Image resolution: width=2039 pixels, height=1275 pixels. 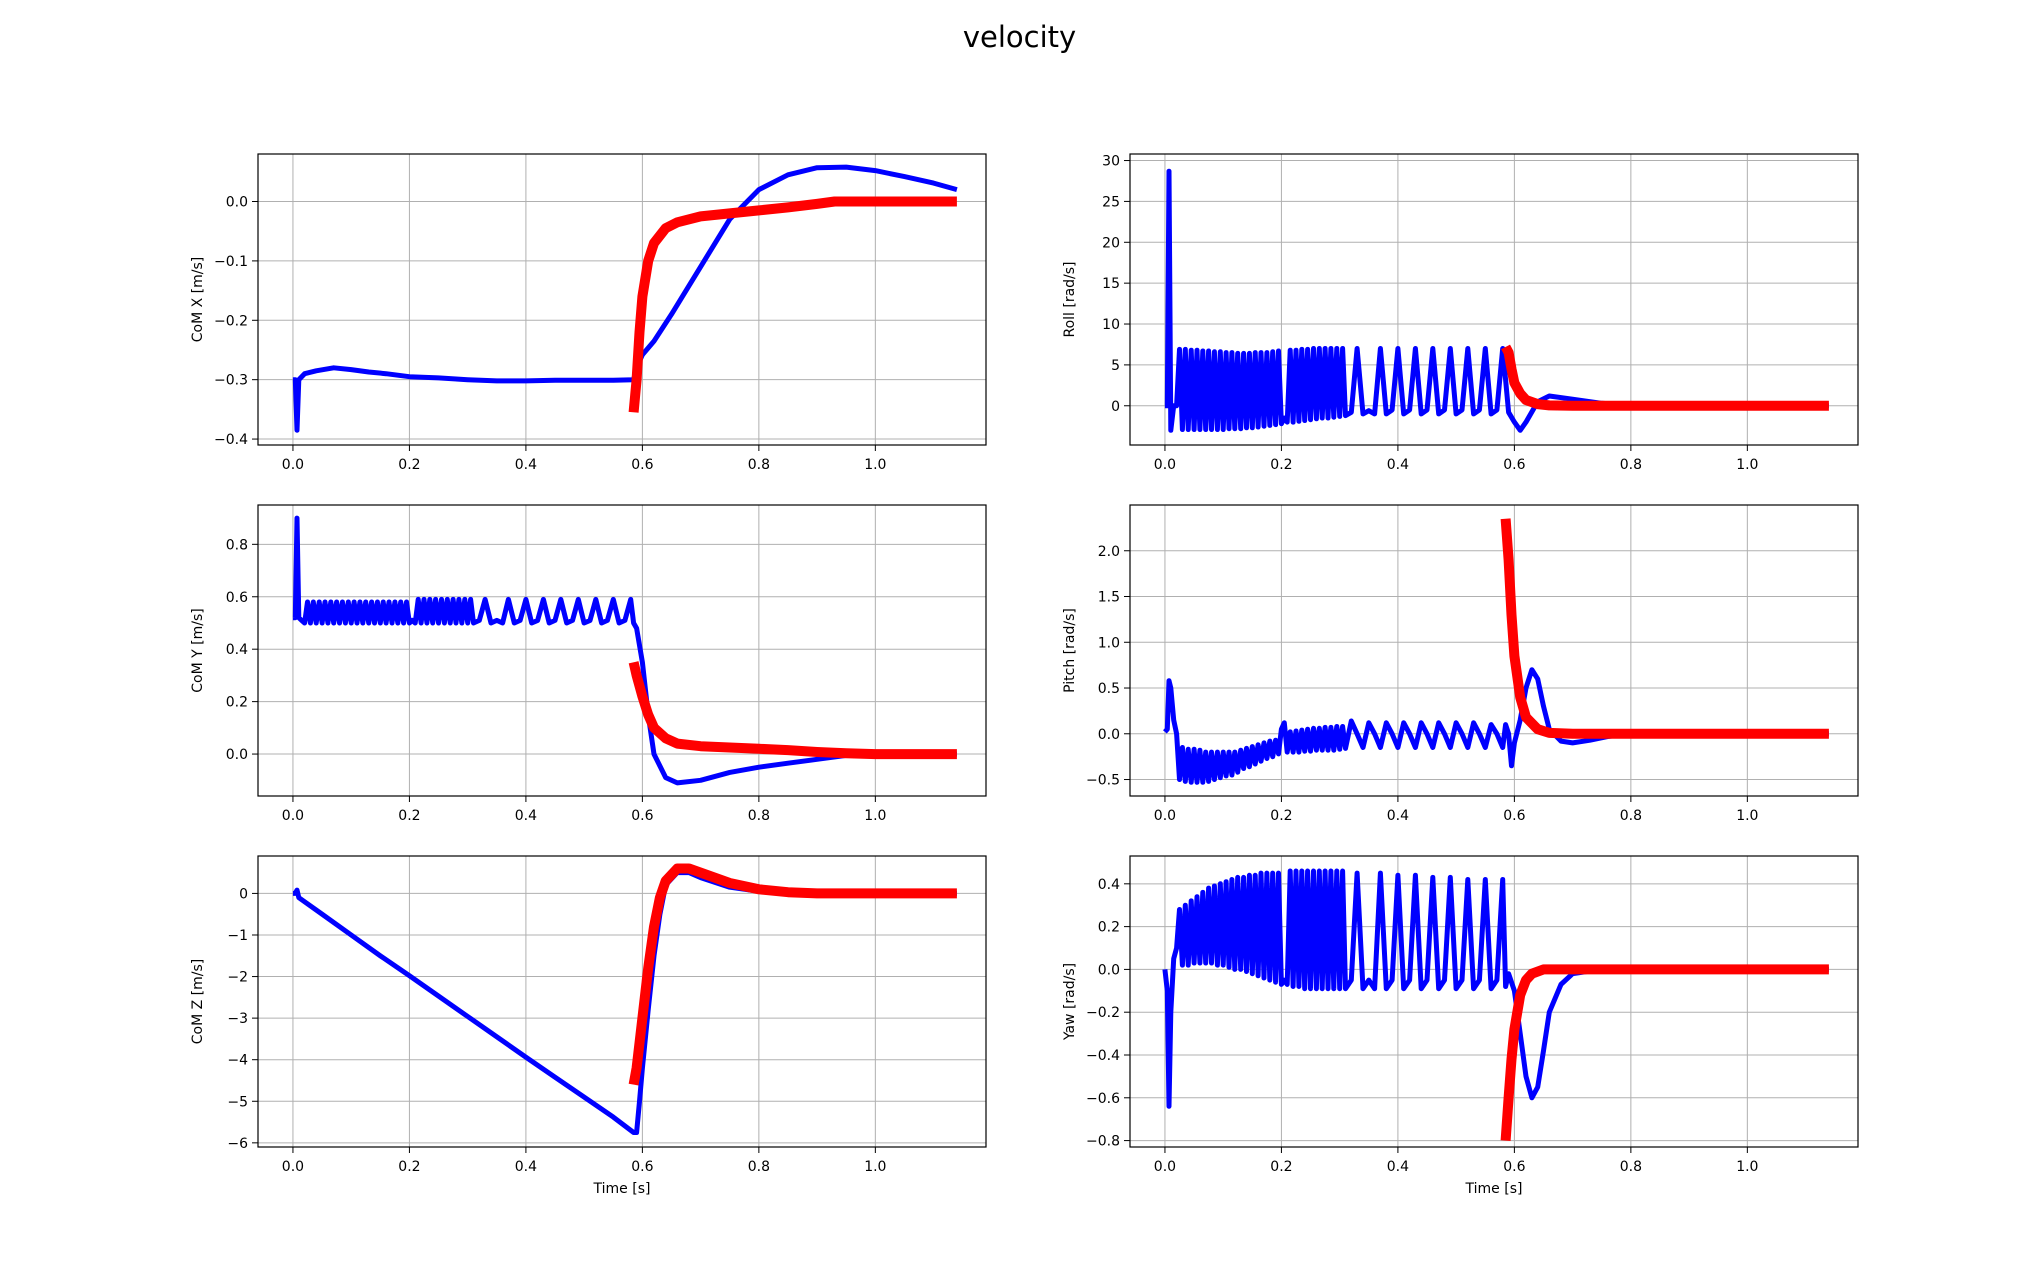 What do you see at coordinates (198, 1001) in the screenshot?
I see `y-axis-label: CoM Z [m/s]` at bounding box center [198, 1001].